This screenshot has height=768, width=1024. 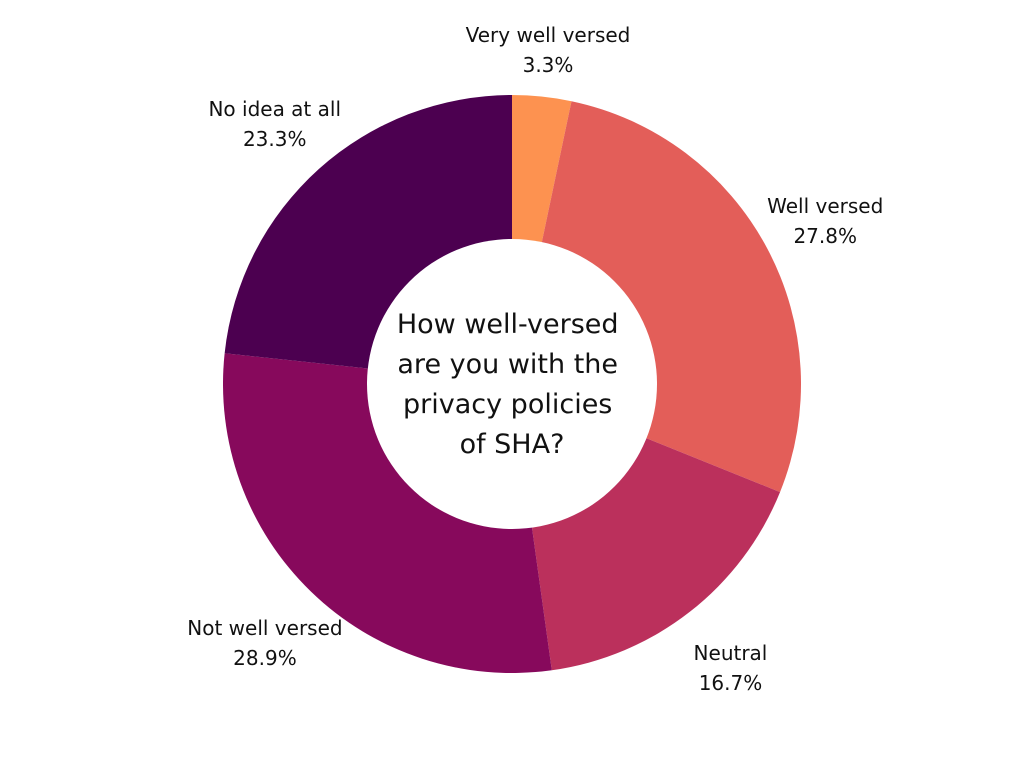 What do you see at coordinates (825, 221) in the screenshot?
I see `slice-label-well-versed: Well versed 27.8%` at bounding box center [825, 221].